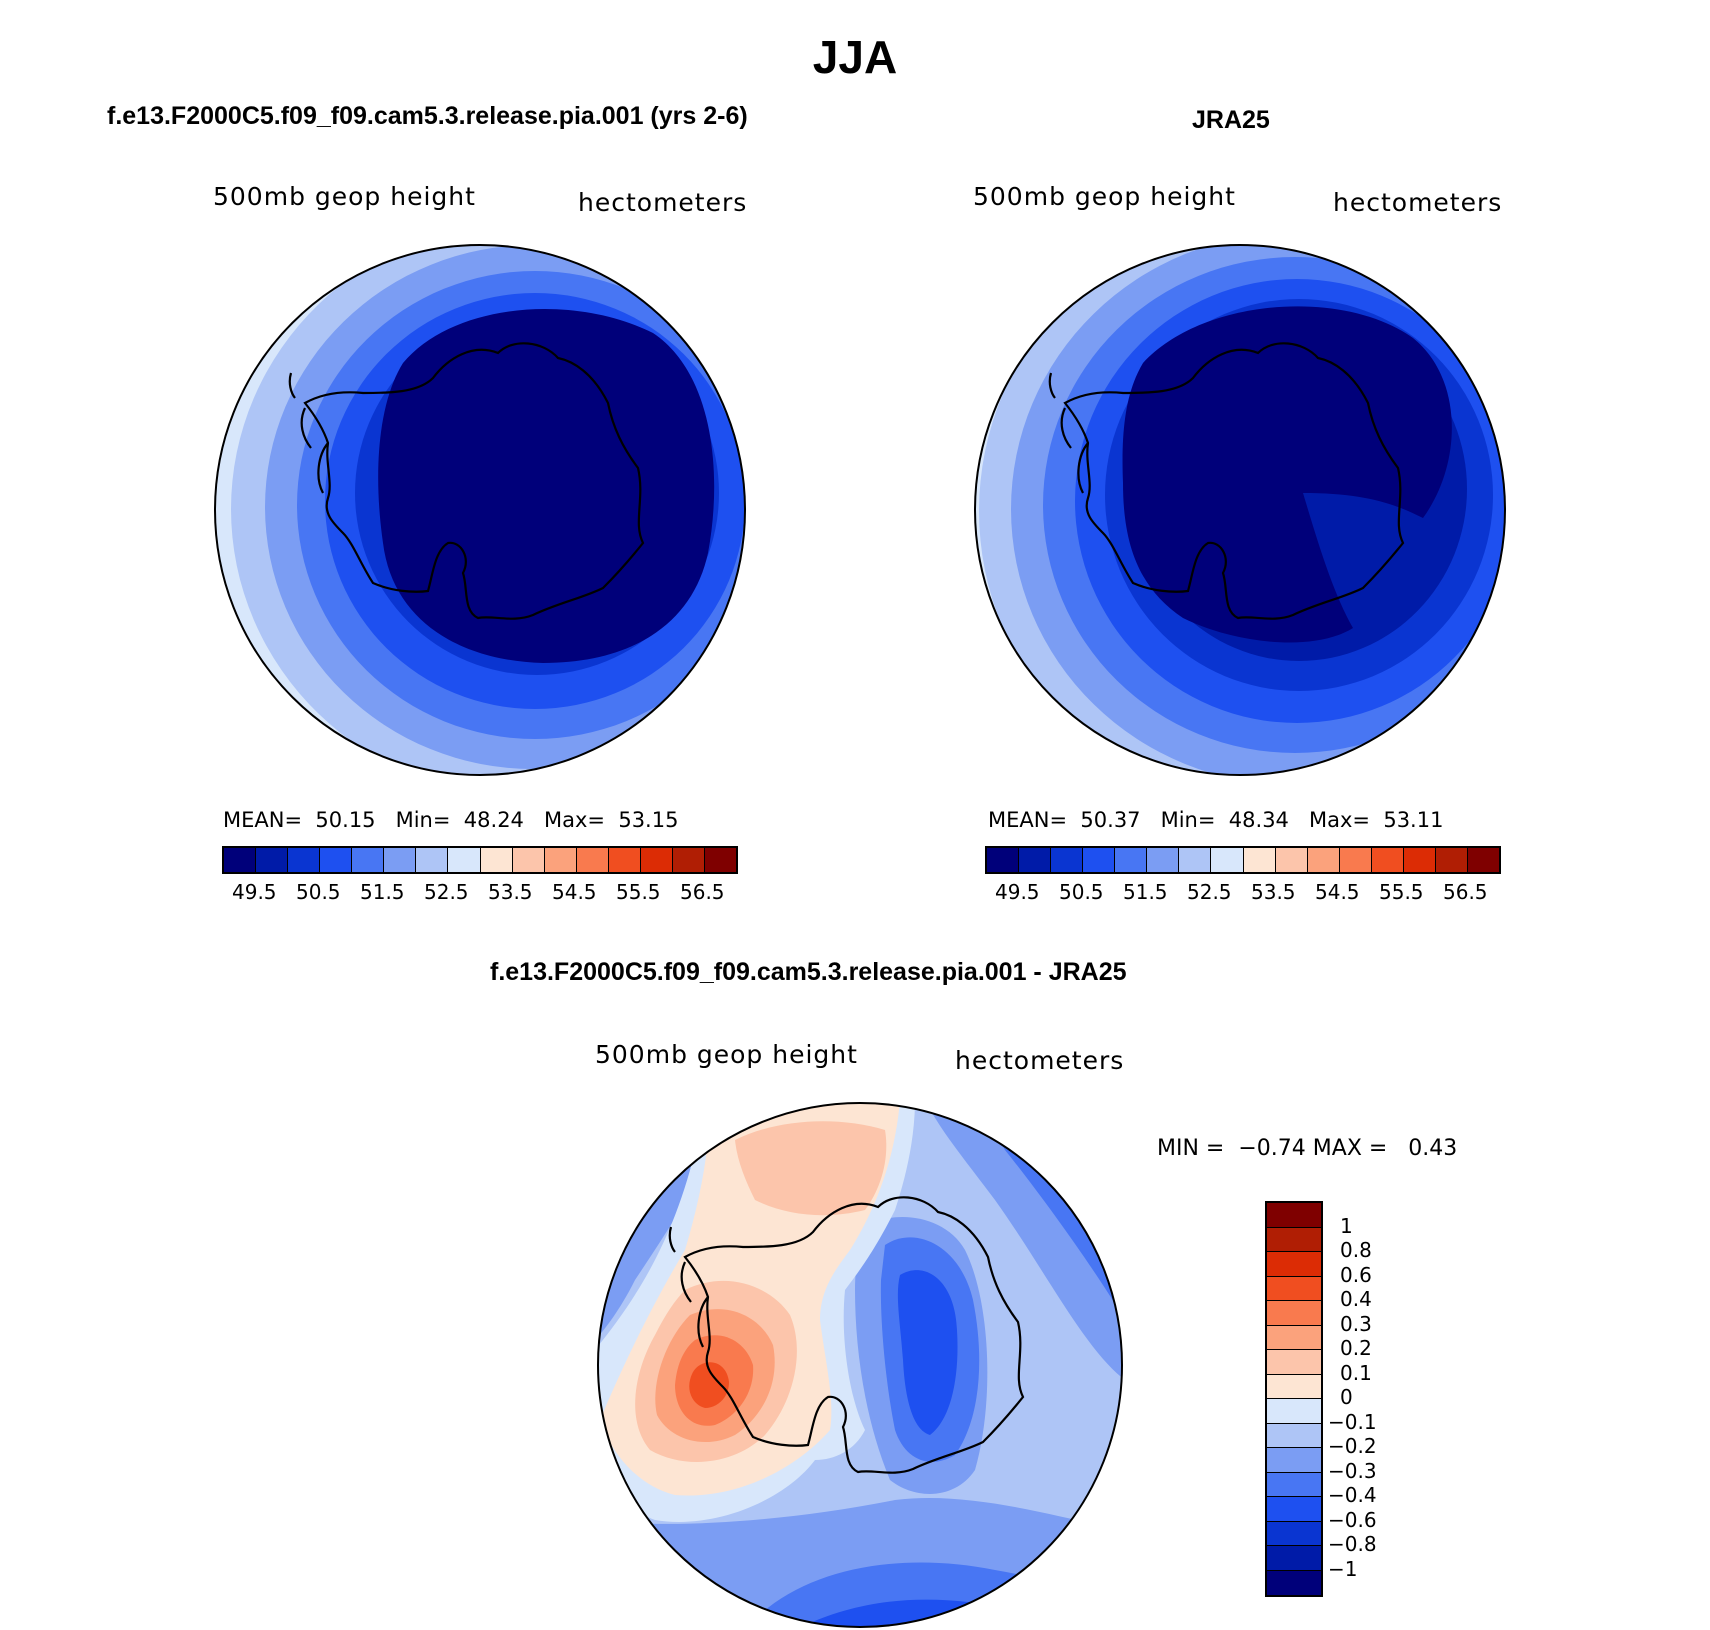 This screenshot has height=1630, width=1710. I want to click on obs-stats: MEAN= 50.37 Min= 48.34 Max= 53.11, so click(1215, 820).